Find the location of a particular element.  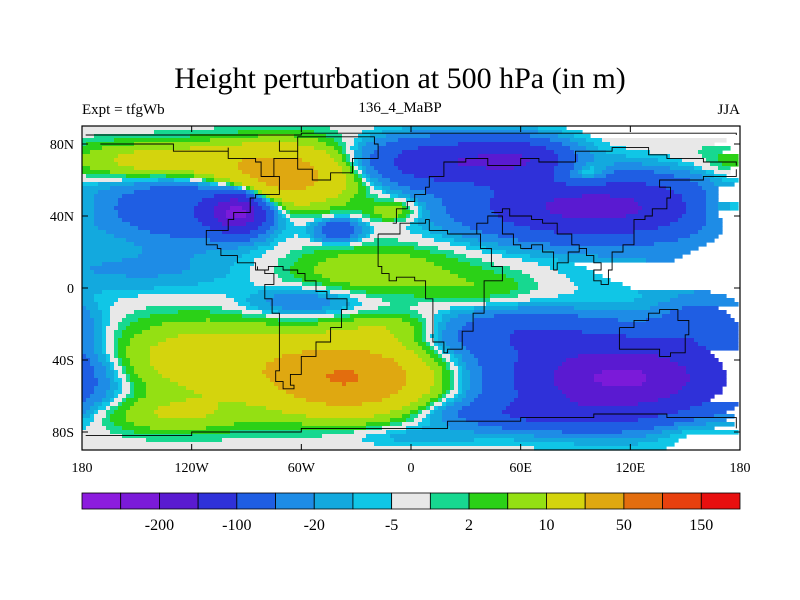

coastline is located at coordinates (411, 425).